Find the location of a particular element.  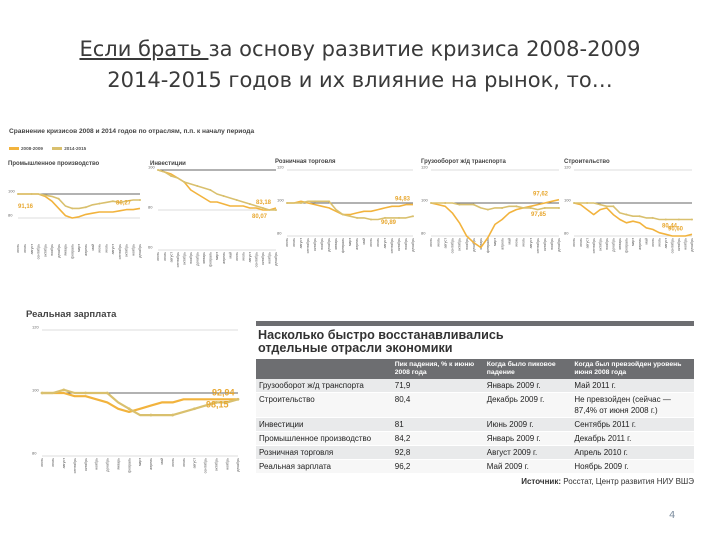

data-label: 97,85 is located at coordinates (539, 215).